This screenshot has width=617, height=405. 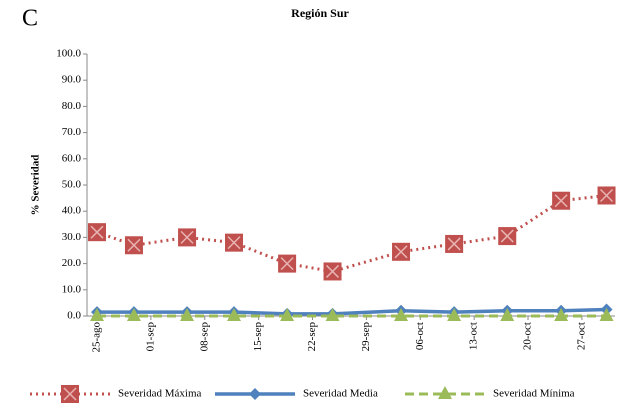 I want to click on legend-label: Severidad Media, so click(x=340, y=394).